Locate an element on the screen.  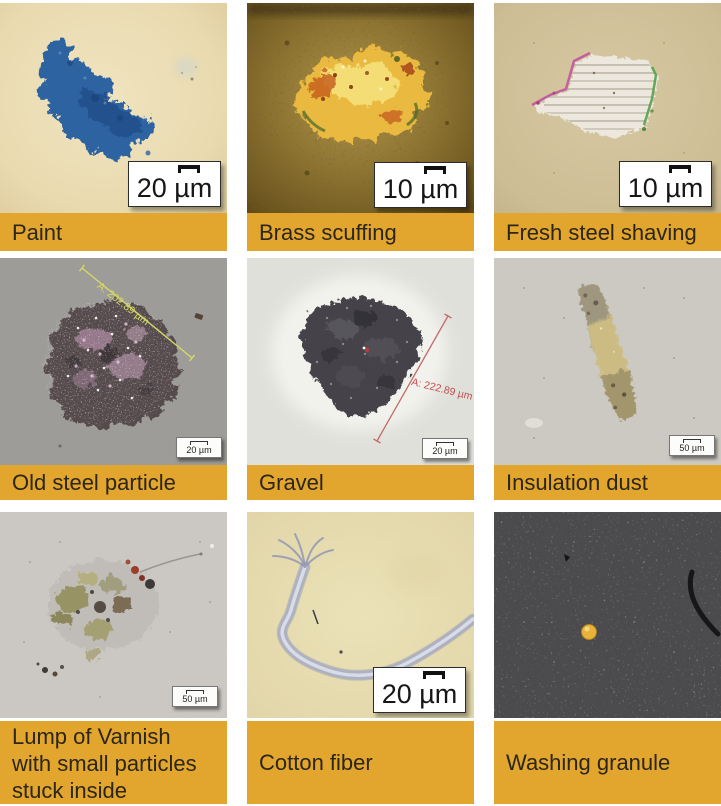
panel-insulation-dust: 50 µm Insulation dust is located at coordinates (607, 379).